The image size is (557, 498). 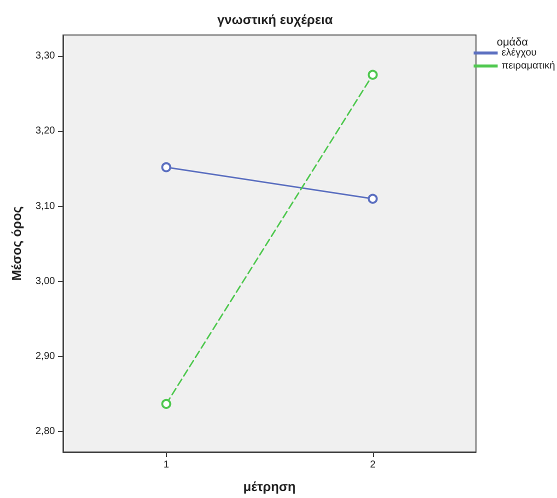 What do you see at coordinates (166, 465) in the screenshot?
I see `x-tick-label: 1` at bounding box center [166, 465].